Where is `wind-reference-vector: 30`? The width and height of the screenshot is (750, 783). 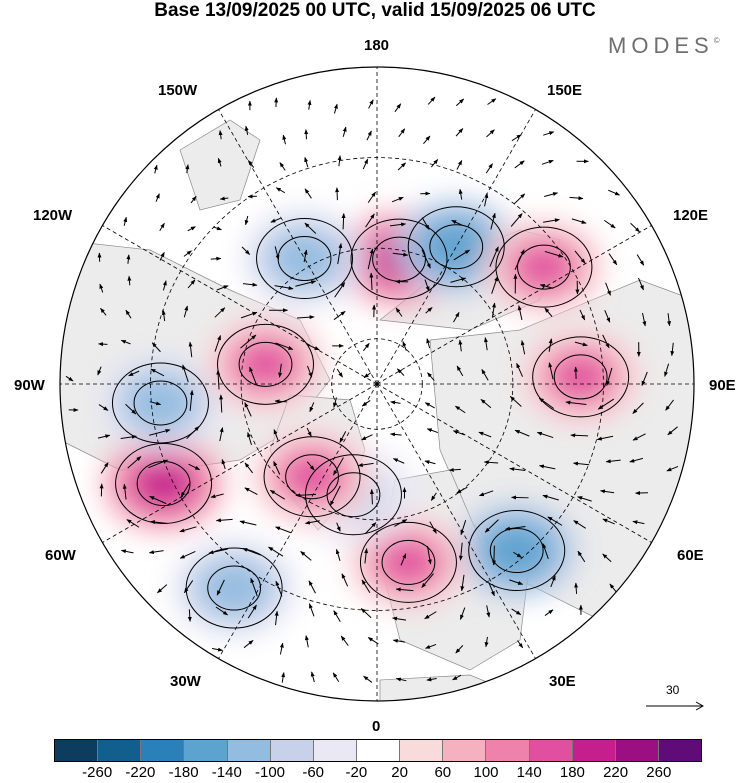
wind-reference-vector: 30 is located at coordinates (675, 698).